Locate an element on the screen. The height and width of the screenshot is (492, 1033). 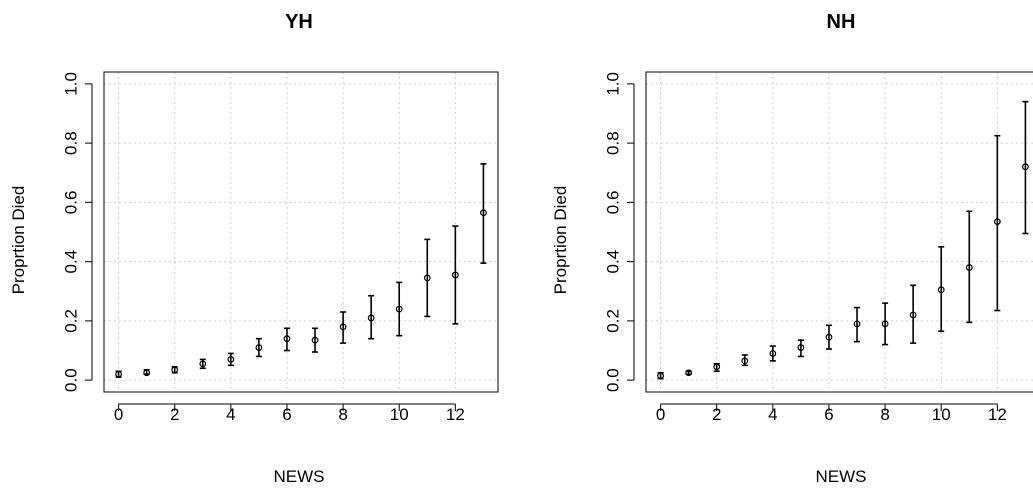
chart-title: NH is located at coordinates (841, 22).